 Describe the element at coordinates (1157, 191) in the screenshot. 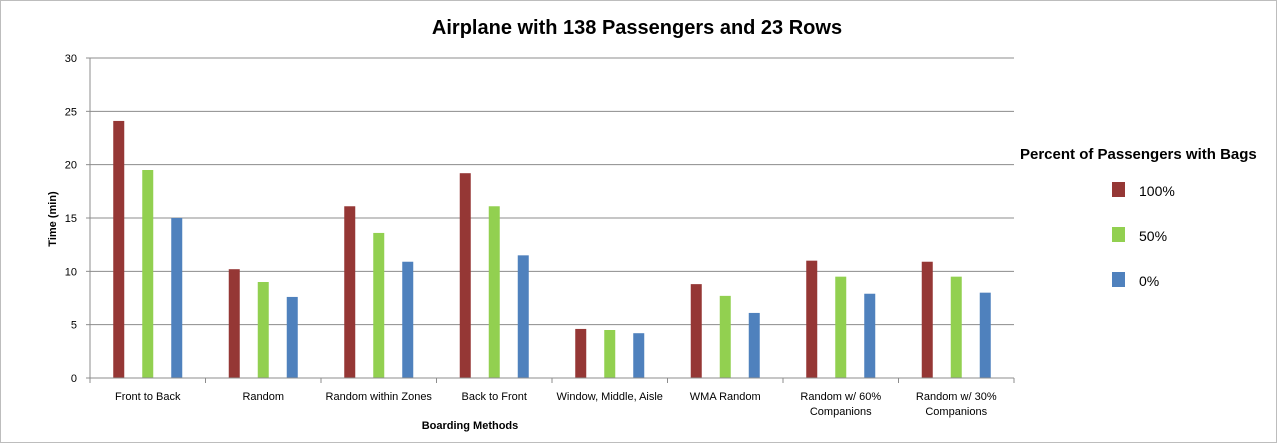

I see `legend-entry-label: 100%` at that location.